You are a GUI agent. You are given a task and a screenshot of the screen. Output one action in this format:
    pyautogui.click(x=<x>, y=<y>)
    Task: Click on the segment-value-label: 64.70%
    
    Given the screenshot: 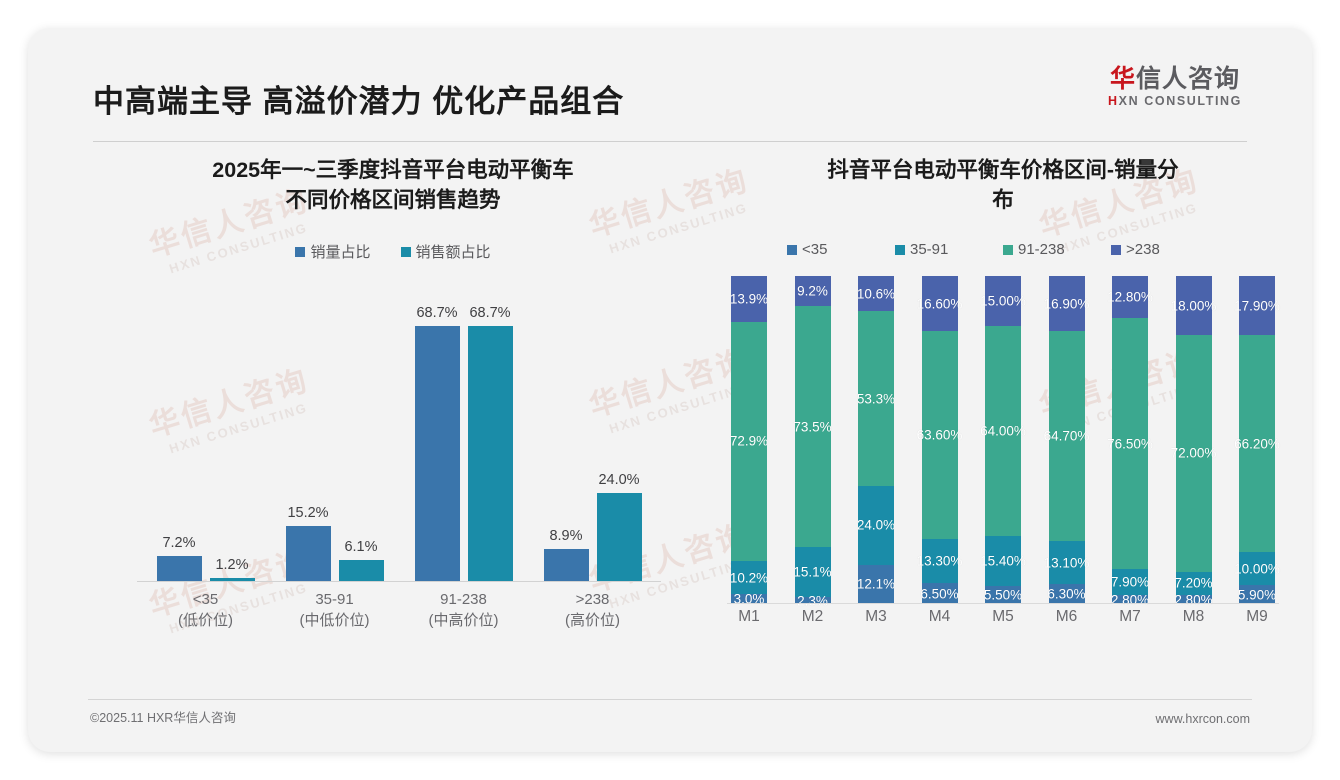 What is the action you would take?
    pyautogui.click(x=1066, y=436)
    